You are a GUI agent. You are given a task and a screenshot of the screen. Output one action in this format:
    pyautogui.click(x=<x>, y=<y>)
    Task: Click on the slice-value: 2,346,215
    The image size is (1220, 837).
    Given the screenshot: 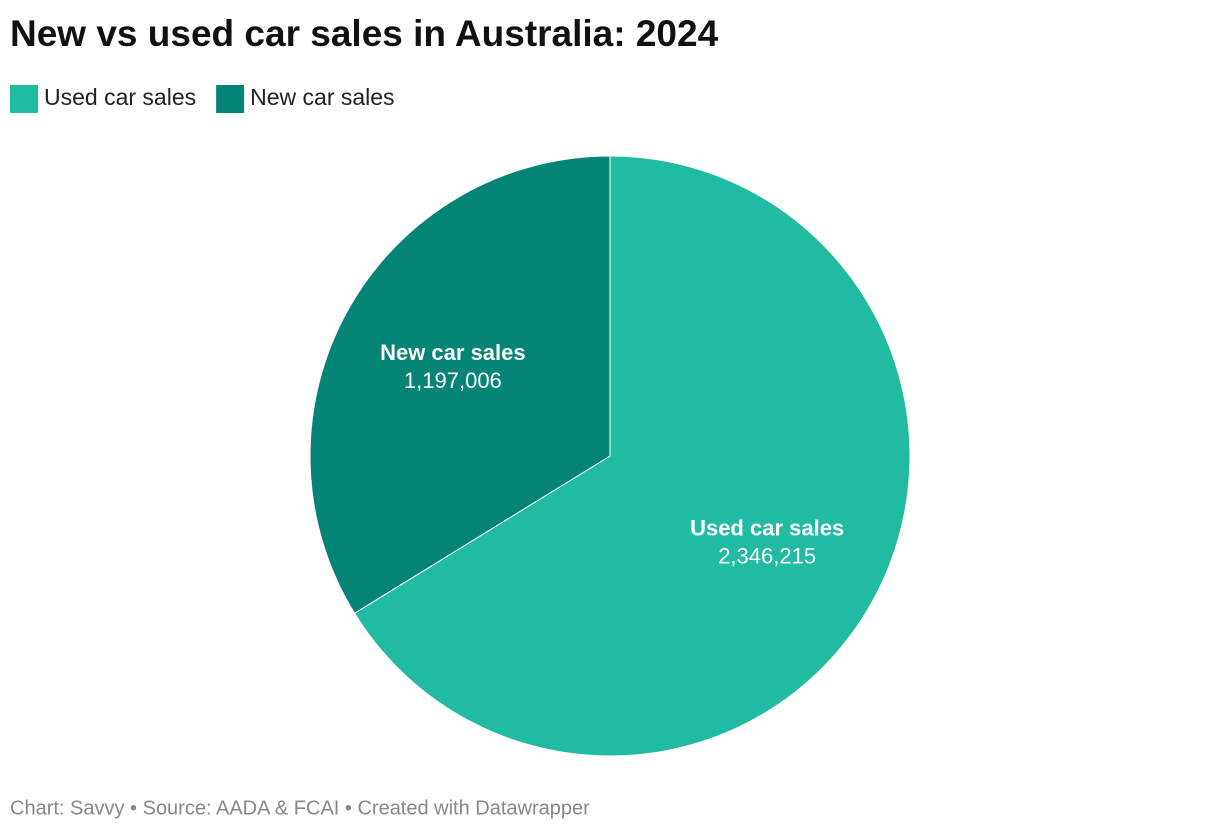 What is the action you would take?
    pyautogui.click(x=767, y=556)
    